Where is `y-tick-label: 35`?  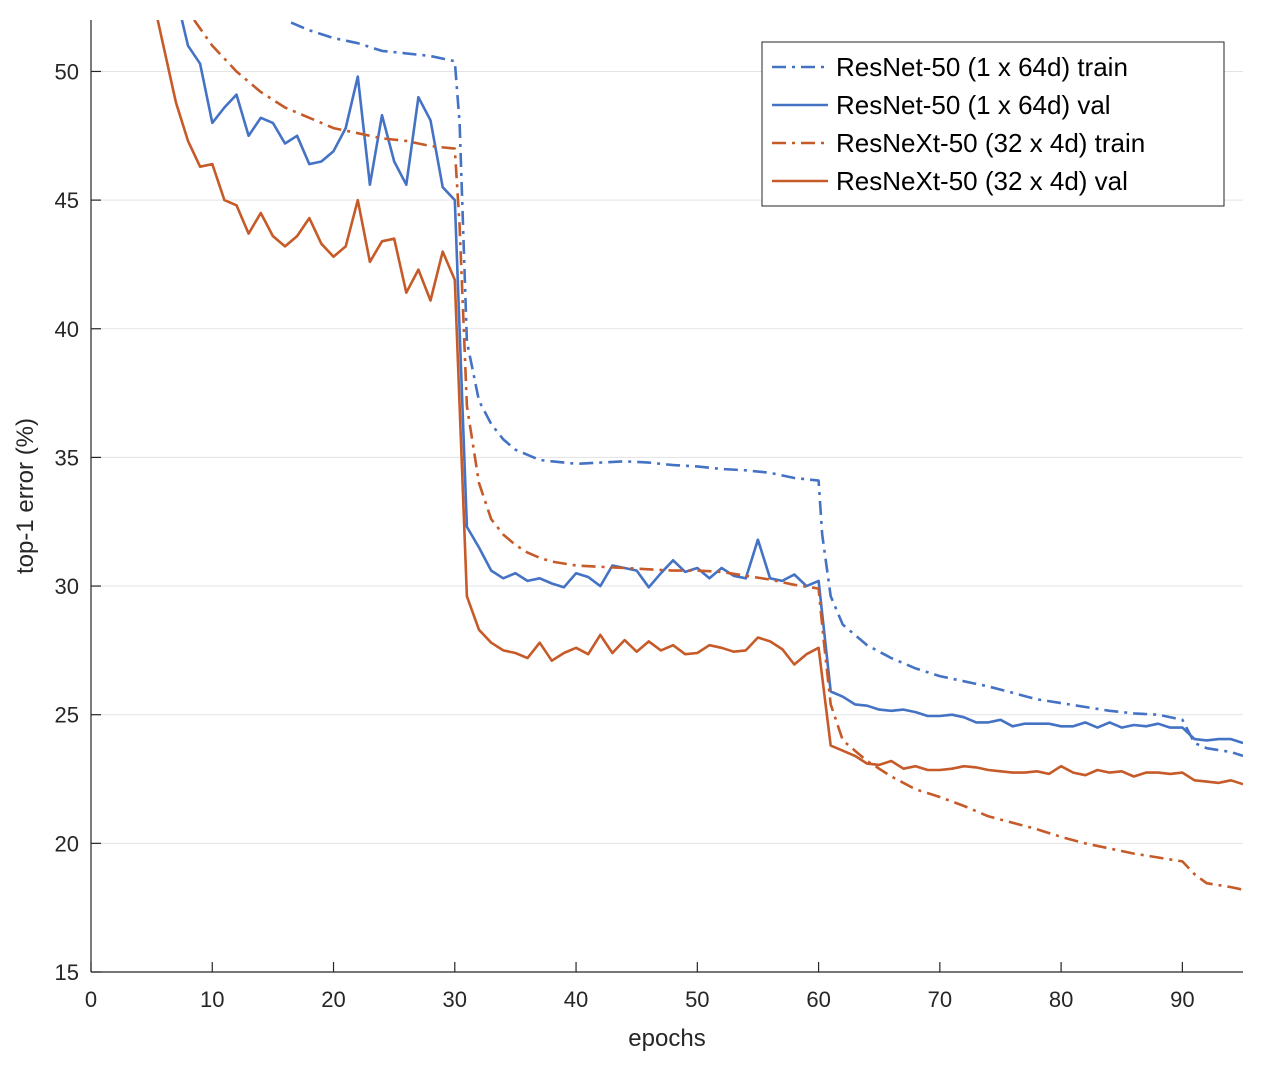
y-tick-label: 35 is located at coordinates (67, 457).